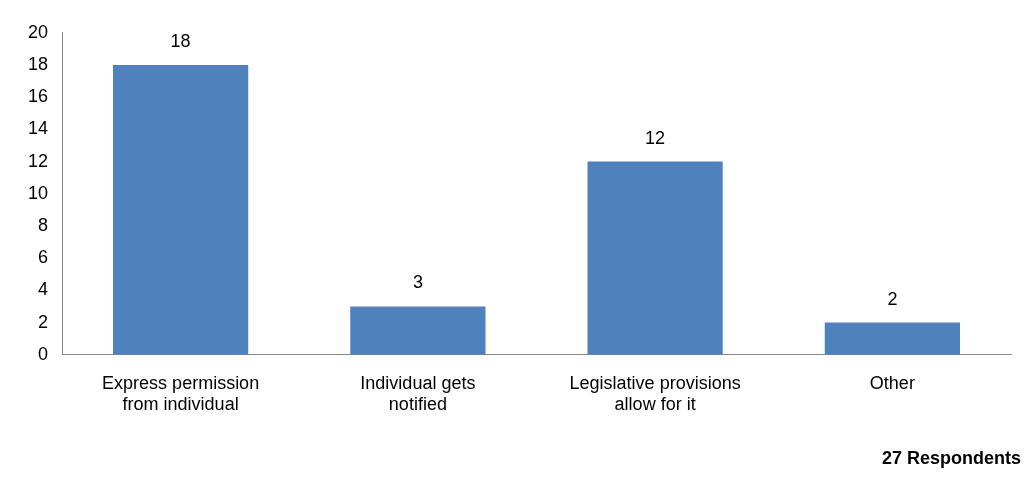  Describe the element at coordinates (42, 224) in the screenshot. I see `y-tick-label: 8` at that location.